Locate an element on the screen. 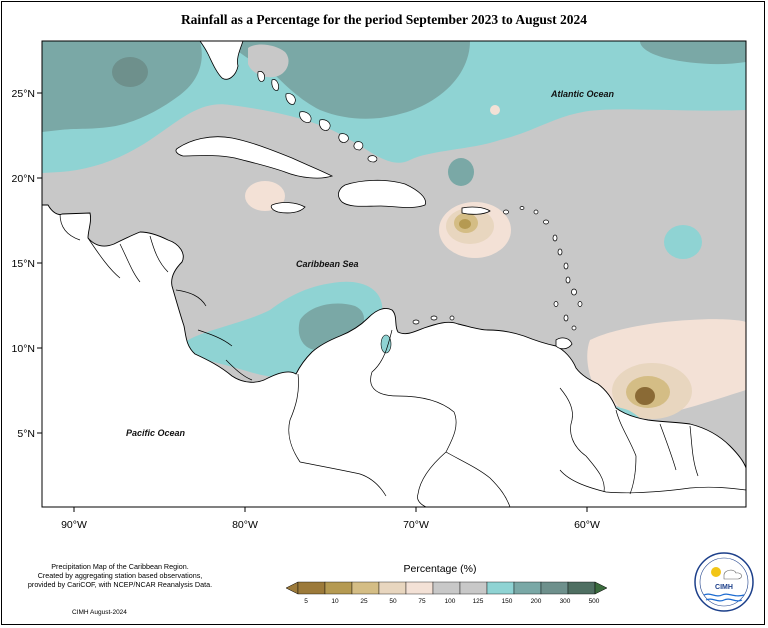 The height and width of the screenshot is (628, 768). field-150-200-nw is located at coordinates (122, 86).